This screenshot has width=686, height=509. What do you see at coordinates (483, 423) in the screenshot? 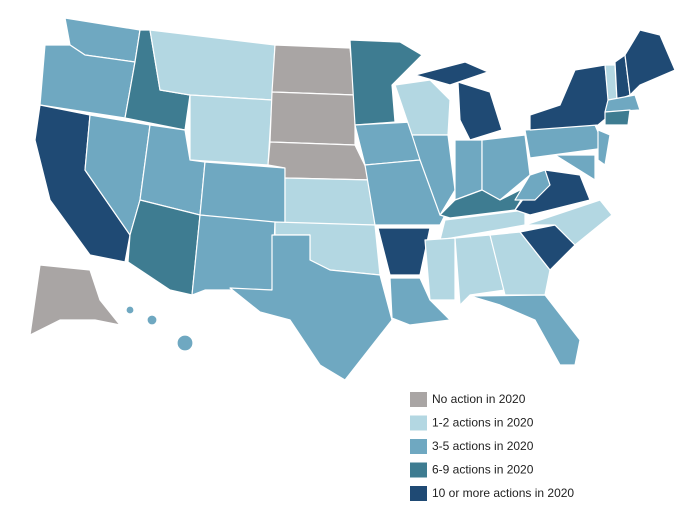
I see `legend-label: 1-2 actions in 2020` at bounding box center [483, 423].